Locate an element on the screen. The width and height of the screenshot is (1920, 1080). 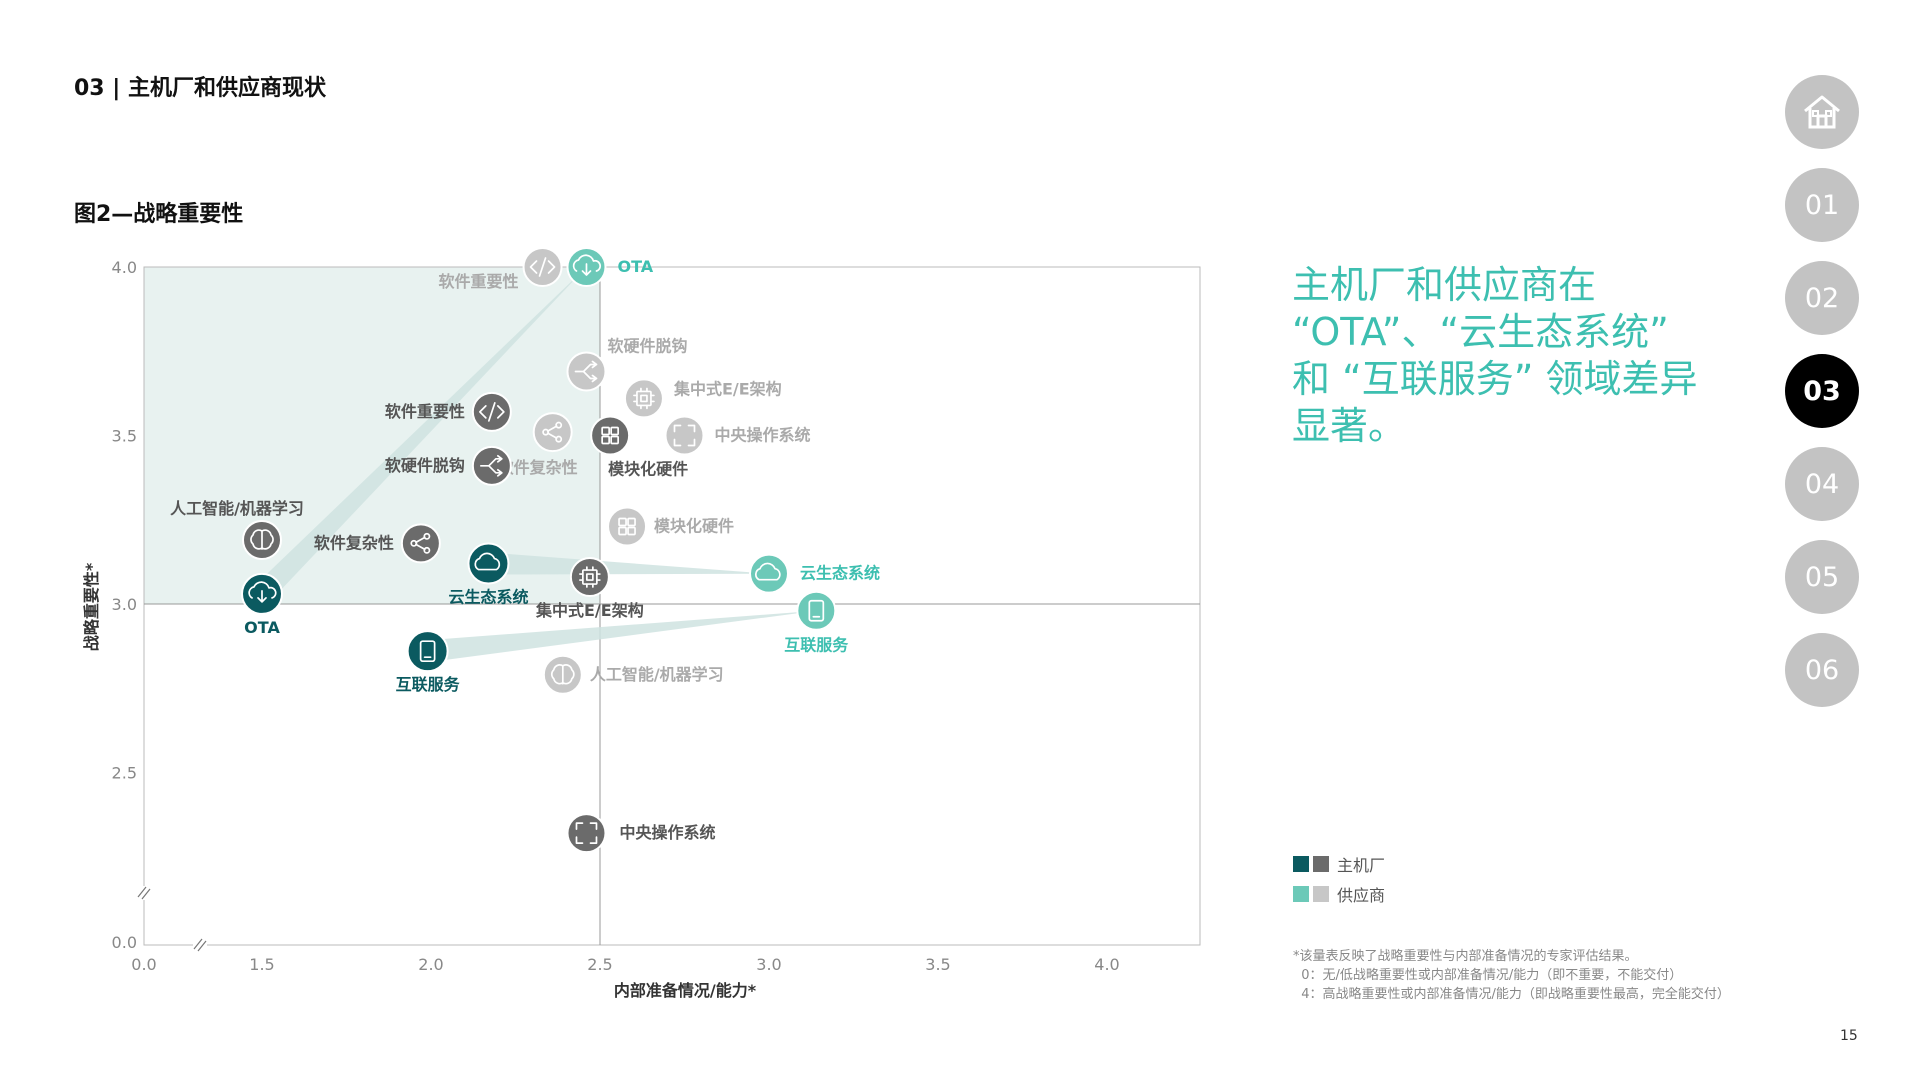
split-arrows is located at coordinates (491, 465).